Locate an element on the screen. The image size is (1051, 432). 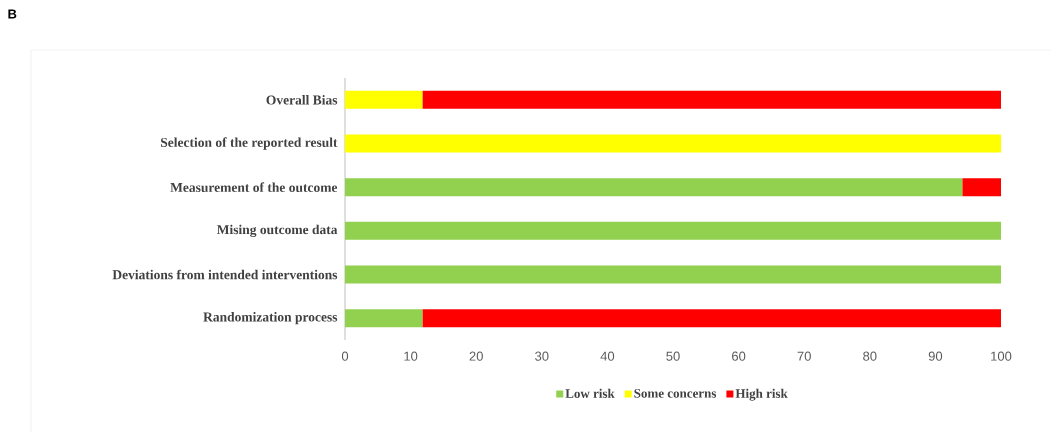
text: B is located at coordinates (12, 14).